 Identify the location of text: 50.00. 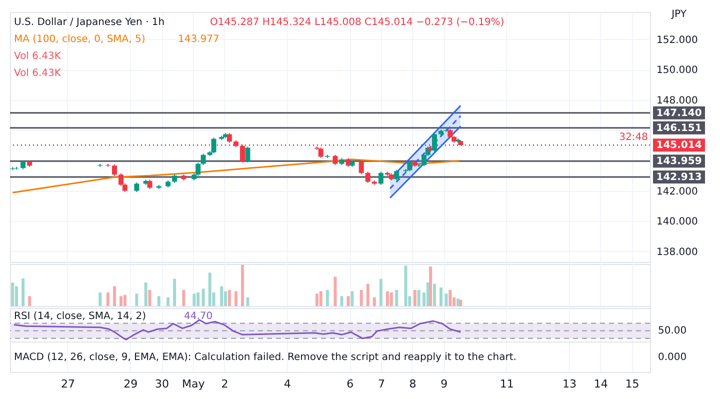
(672, 331).